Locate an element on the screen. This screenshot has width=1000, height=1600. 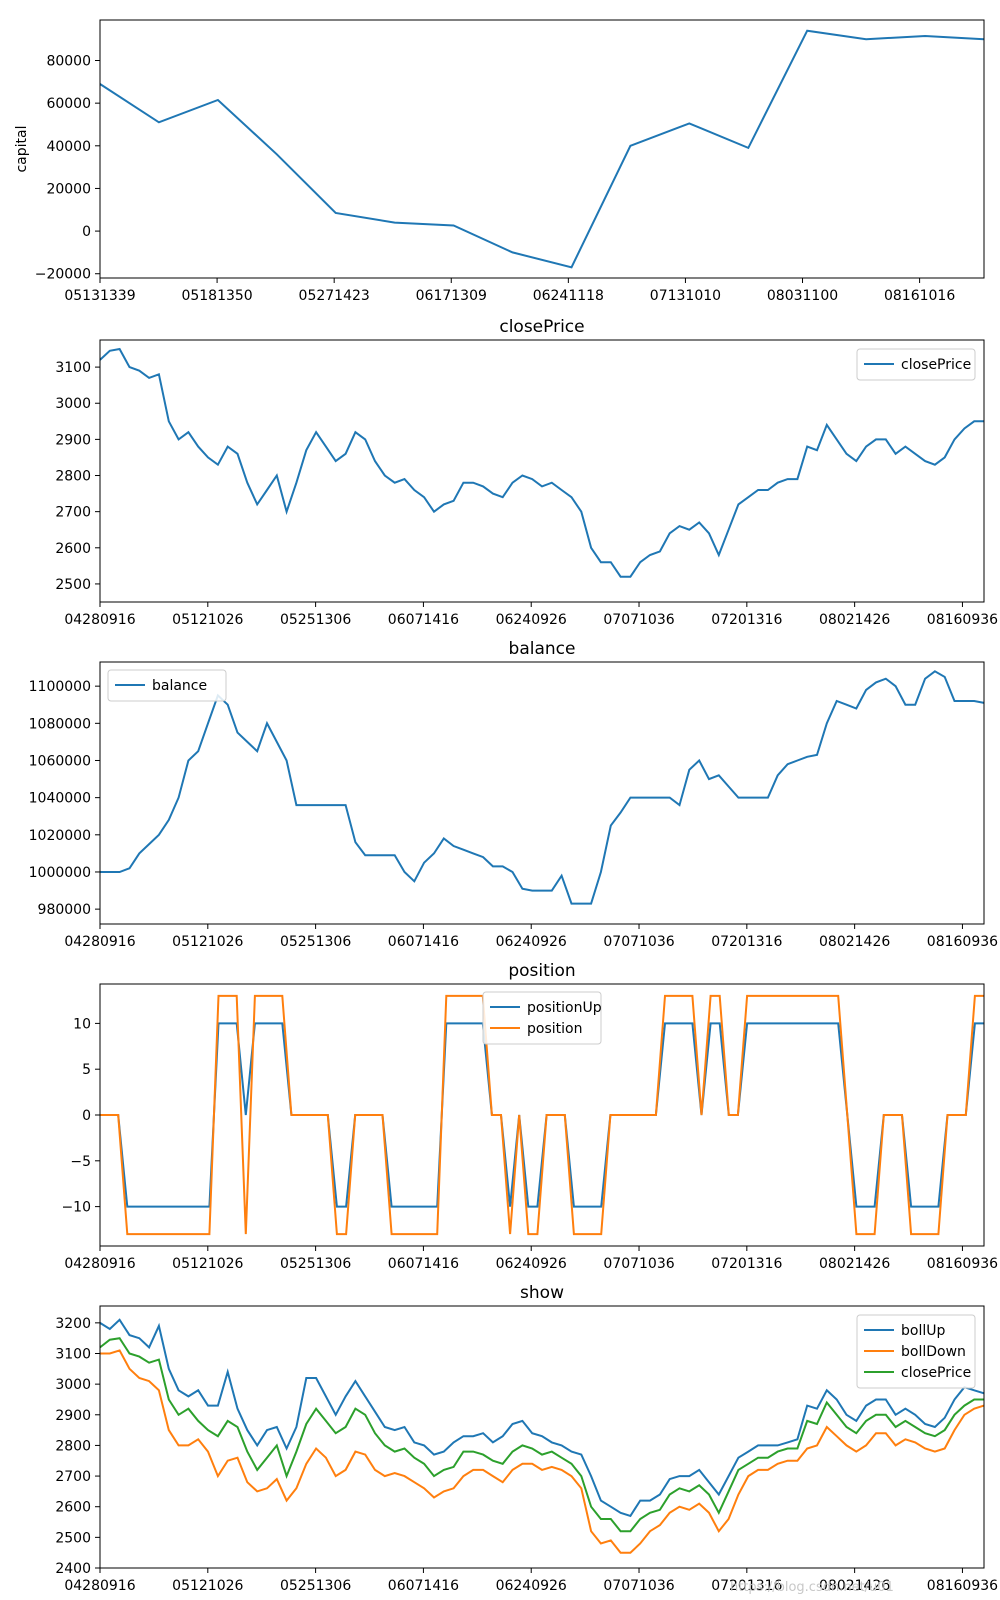
subplot-title: balance is located at coordinates (542, 649).